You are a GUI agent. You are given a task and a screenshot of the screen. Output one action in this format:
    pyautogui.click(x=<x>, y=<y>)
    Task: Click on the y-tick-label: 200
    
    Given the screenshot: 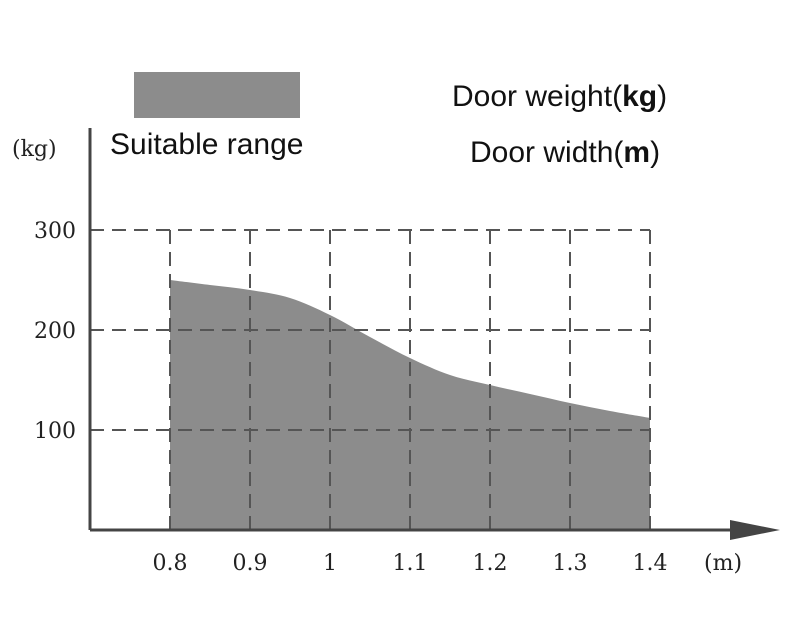 What is the action you would take?
    pyautogui.click(x=55, y=331)
    